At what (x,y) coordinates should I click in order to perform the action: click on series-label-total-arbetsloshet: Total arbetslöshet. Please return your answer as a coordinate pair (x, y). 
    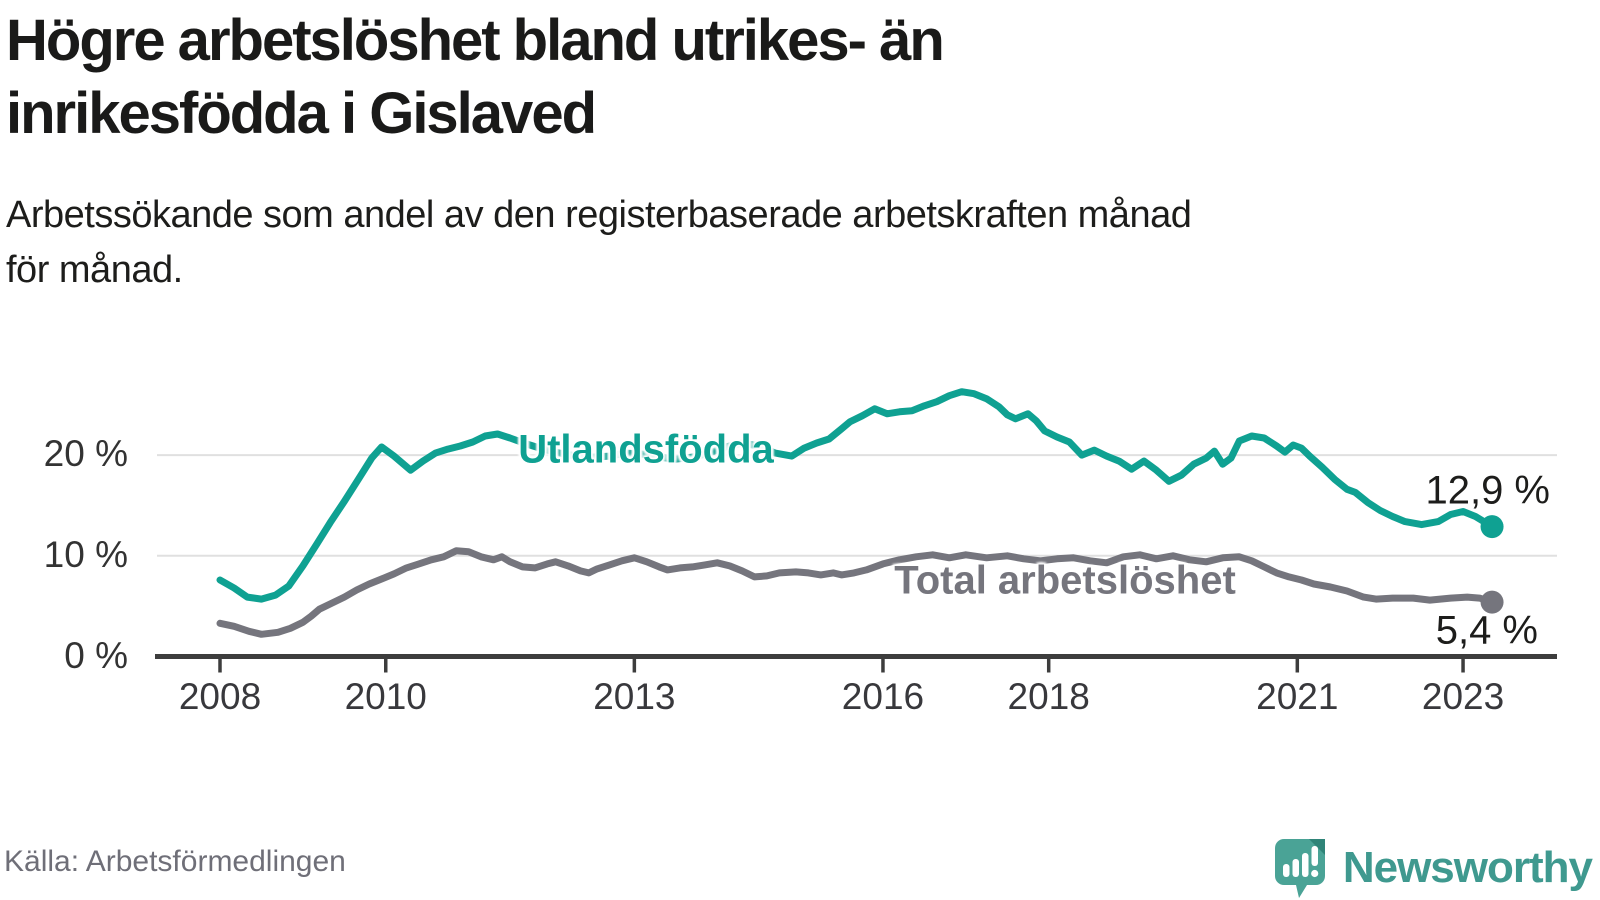
    Looking at the image, I should click on (1065, 580).